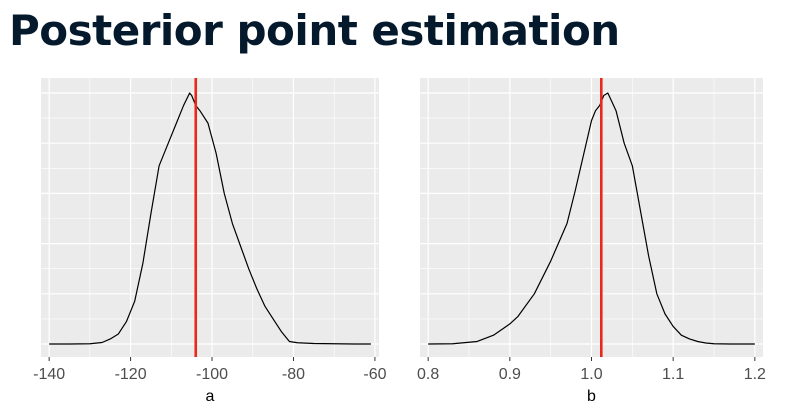 The width and height of the screenshot is (791, 412). What do you see at coordinates (510, 374) in the screenshot?
I see `x-tick-label: 0.9` at bounding box center [510, 374].